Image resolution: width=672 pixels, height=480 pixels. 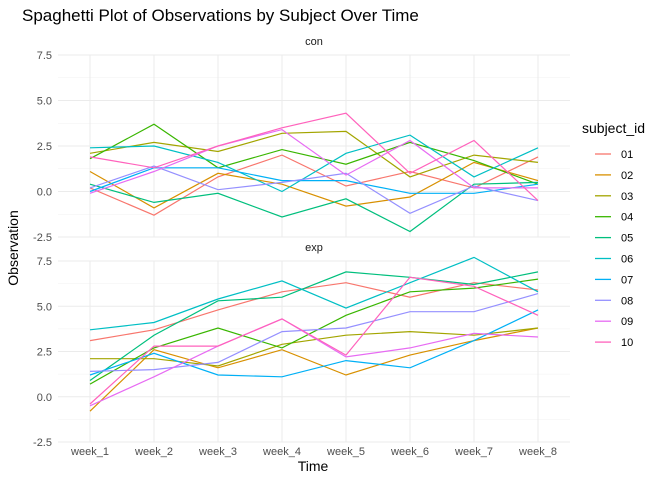 What do you see at coordinates (614, 343) in the screenshot?
I see `legend-item-10: 10` at bounding box center [614, 343].